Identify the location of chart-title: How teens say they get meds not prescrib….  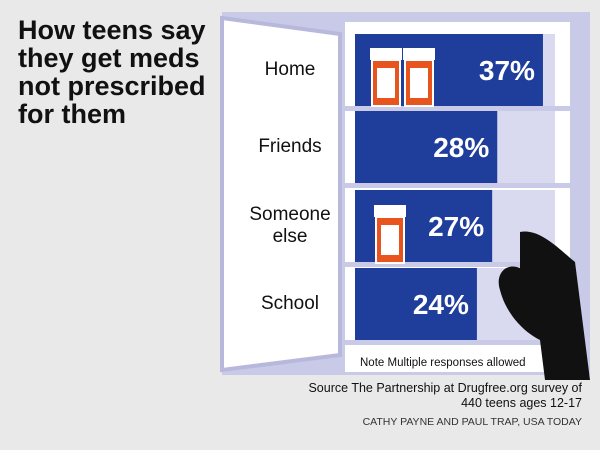
(112, 72).